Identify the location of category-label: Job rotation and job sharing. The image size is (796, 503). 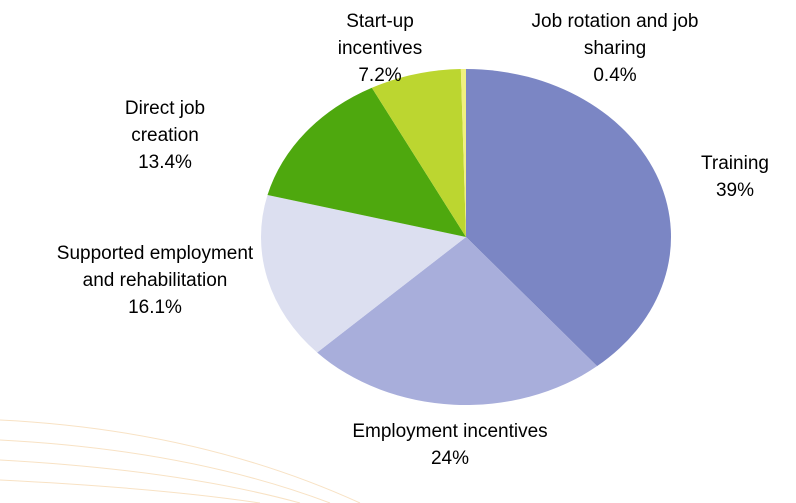
(615, 35).